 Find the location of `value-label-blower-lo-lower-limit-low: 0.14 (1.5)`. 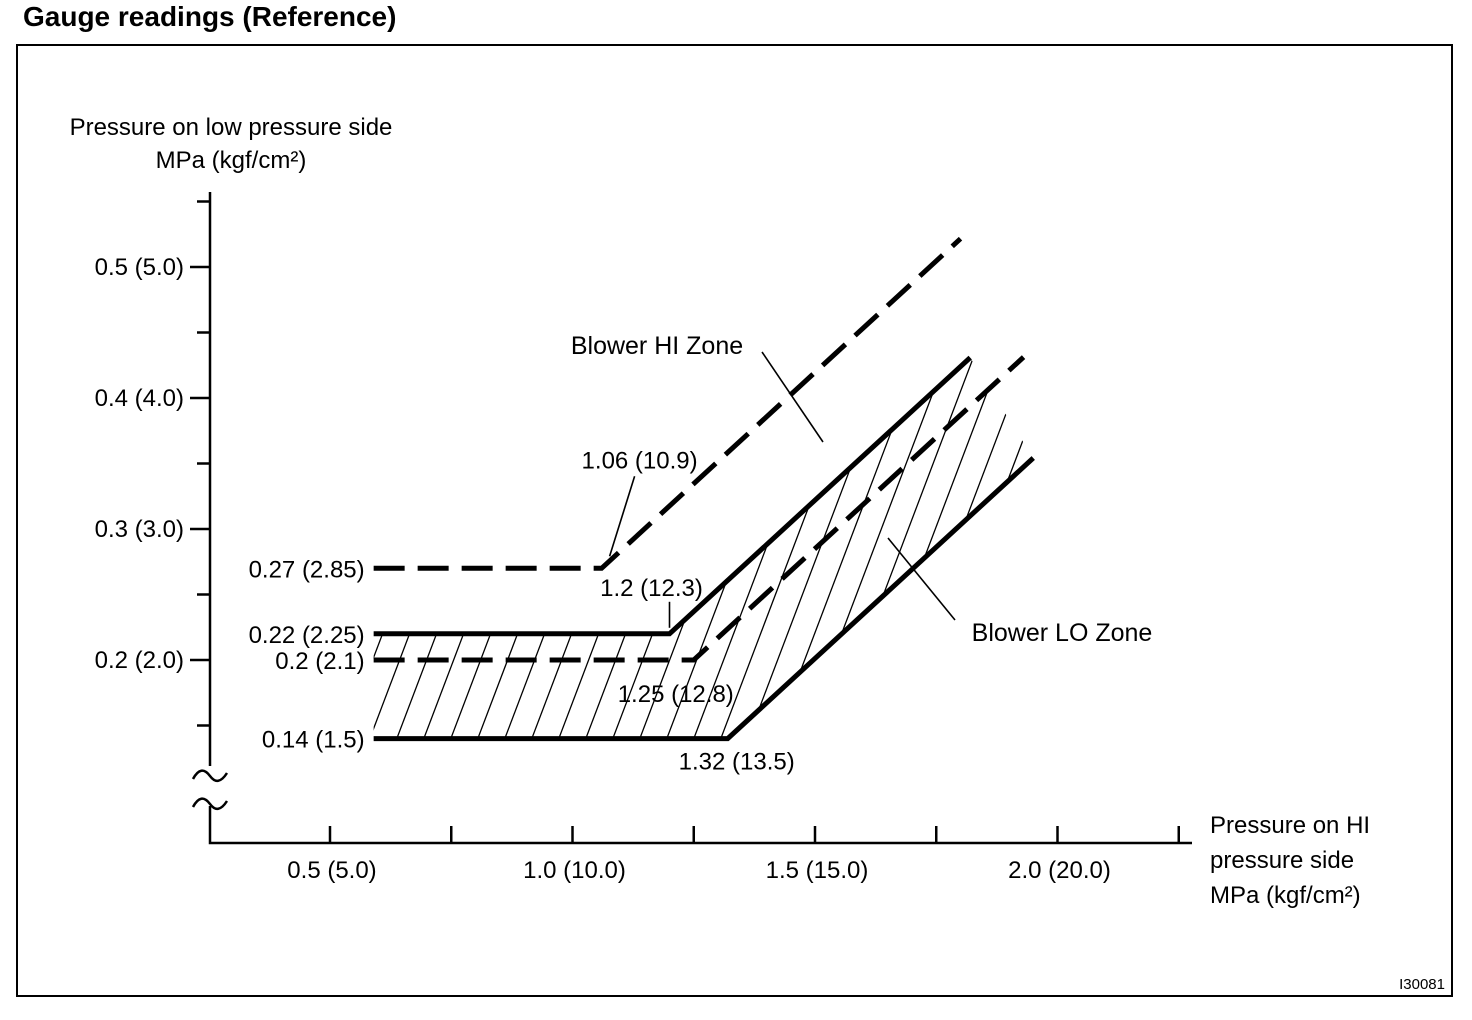

value-label-blower-lo-lower-limit-low: 0.14 (1.5) is located at coordinates (313, 740).